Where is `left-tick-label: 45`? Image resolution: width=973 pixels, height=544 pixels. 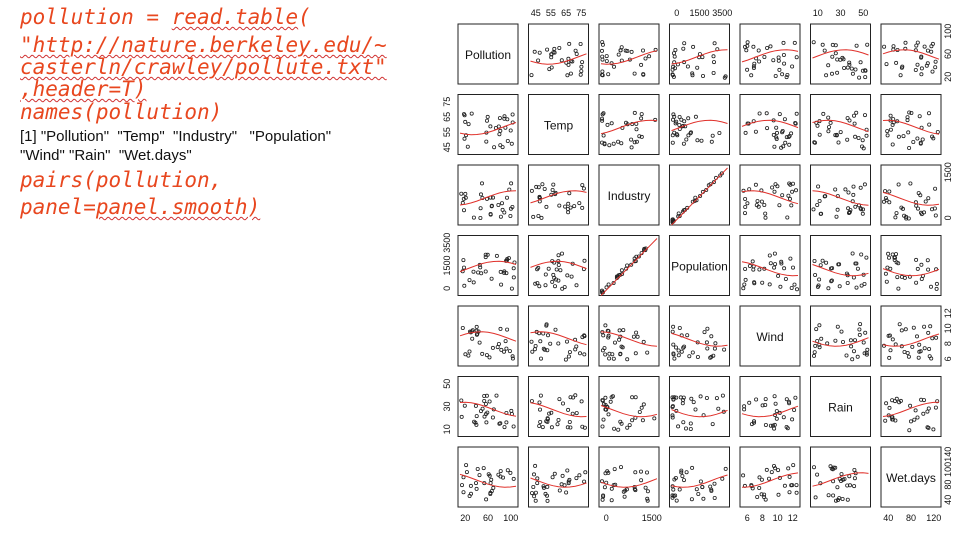
left-tick-label: 45 is located at coordinates (447, 147).